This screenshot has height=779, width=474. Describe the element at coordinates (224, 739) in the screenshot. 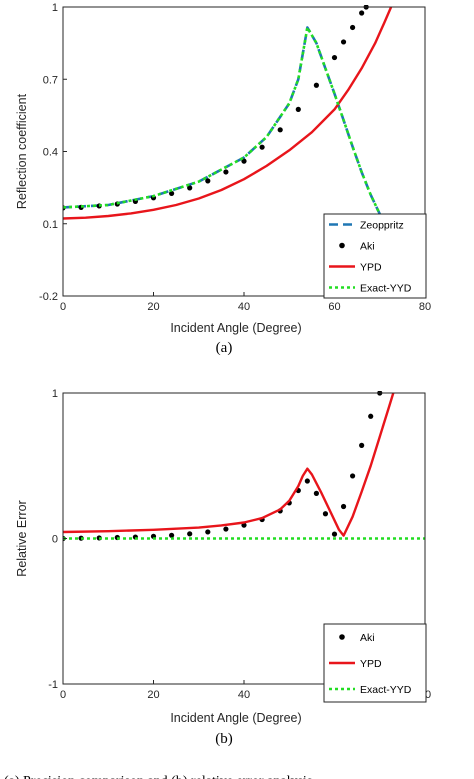

I see `panel-label: (b)` at that location.